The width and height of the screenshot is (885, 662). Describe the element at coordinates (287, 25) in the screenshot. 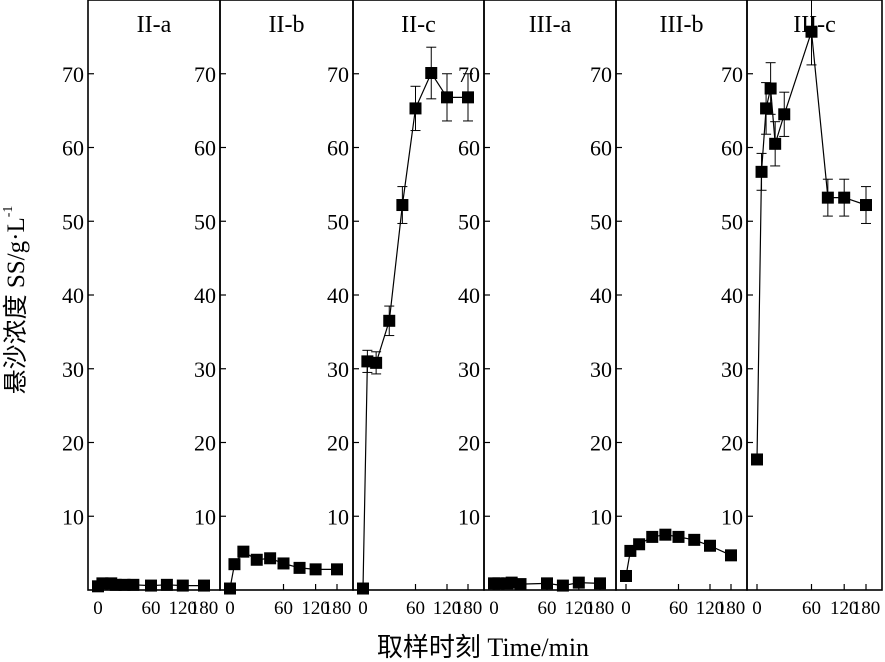

I see `panel-label: II-b` at that location.